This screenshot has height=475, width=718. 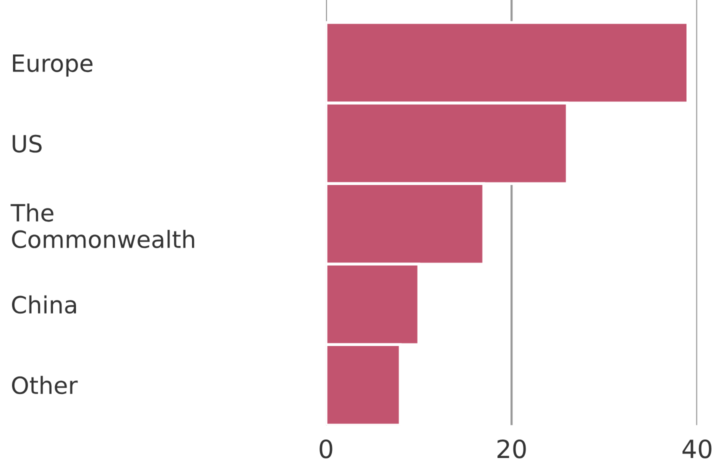 What do you see at coordinates (512, 448) in the screenshot?
I see `x-tick-label: 20` at bounding box center [512, 448].